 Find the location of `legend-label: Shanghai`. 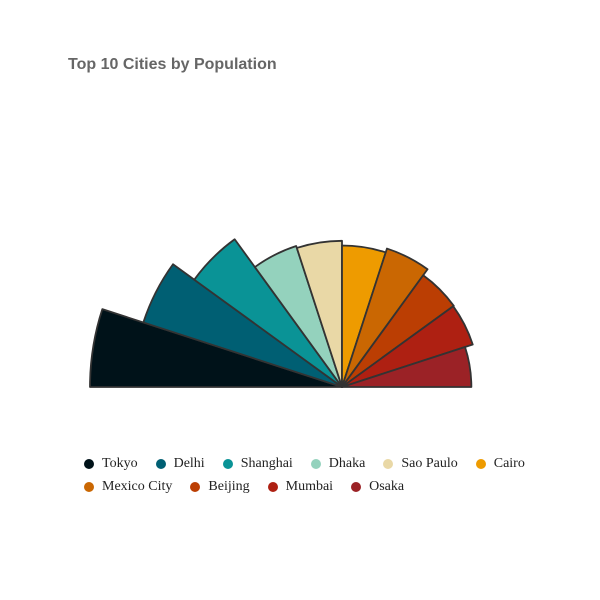

legend-label: Shanghai is located at coordinates (266, 463).